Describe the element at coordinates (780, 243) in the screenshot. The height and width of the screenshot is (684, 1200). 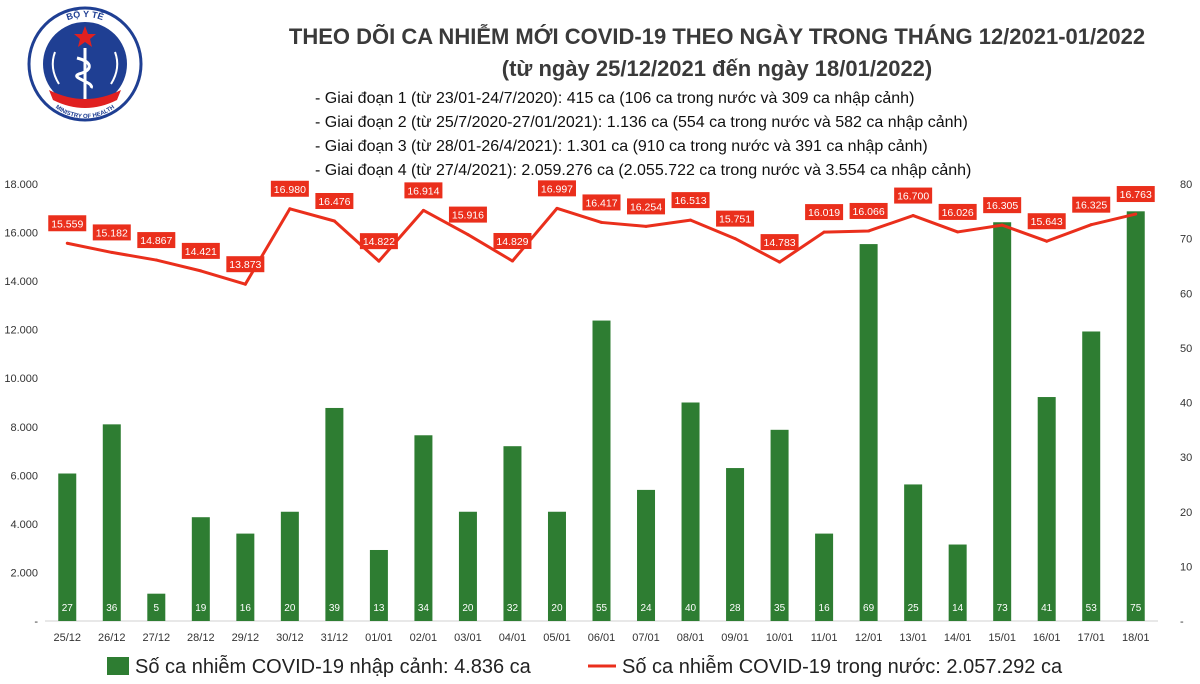
I see `domestic-label: 14.783` at that location.